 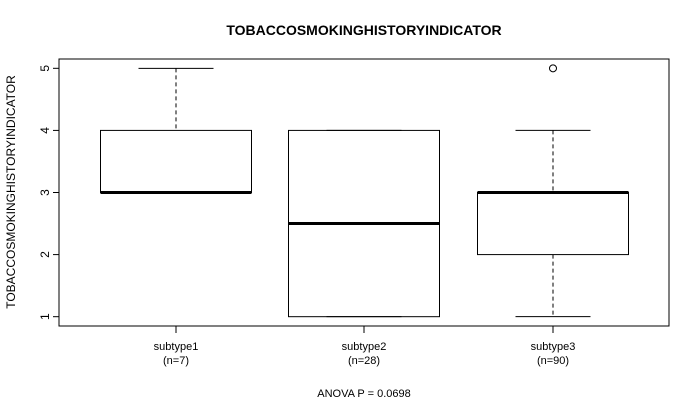 What do you see at coordinates (363, 30) in the screenshot?
I see `chart-title: TOBACCOSMOKINGHISTORYINDICATOR` at bounding box center [363, 30].